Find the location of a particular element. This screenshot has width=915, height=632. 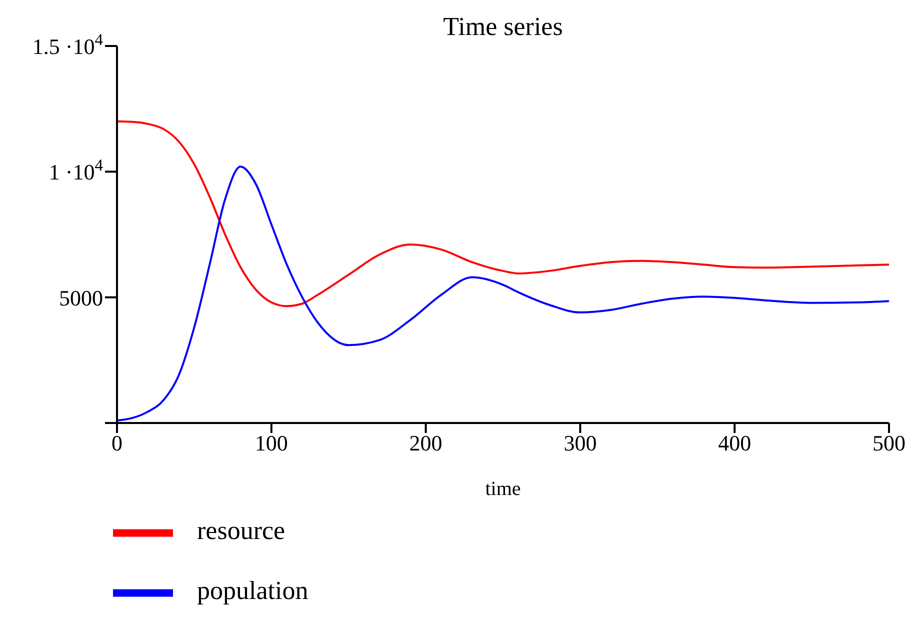

y-tick-label: 5000 is located at coordinates (81, 297).